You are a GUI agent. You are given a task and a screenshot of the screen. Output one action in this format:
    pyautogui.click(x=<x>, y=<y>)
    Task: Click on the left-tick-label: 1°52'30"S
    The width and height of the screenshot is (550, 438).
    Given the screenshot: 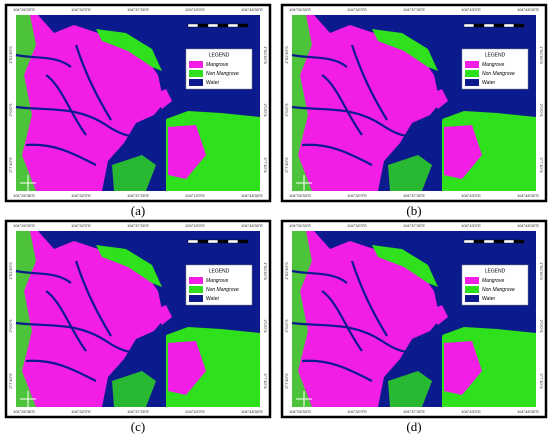 What is the action you would take?
    pyautogui.click(x=10, y=55)
    